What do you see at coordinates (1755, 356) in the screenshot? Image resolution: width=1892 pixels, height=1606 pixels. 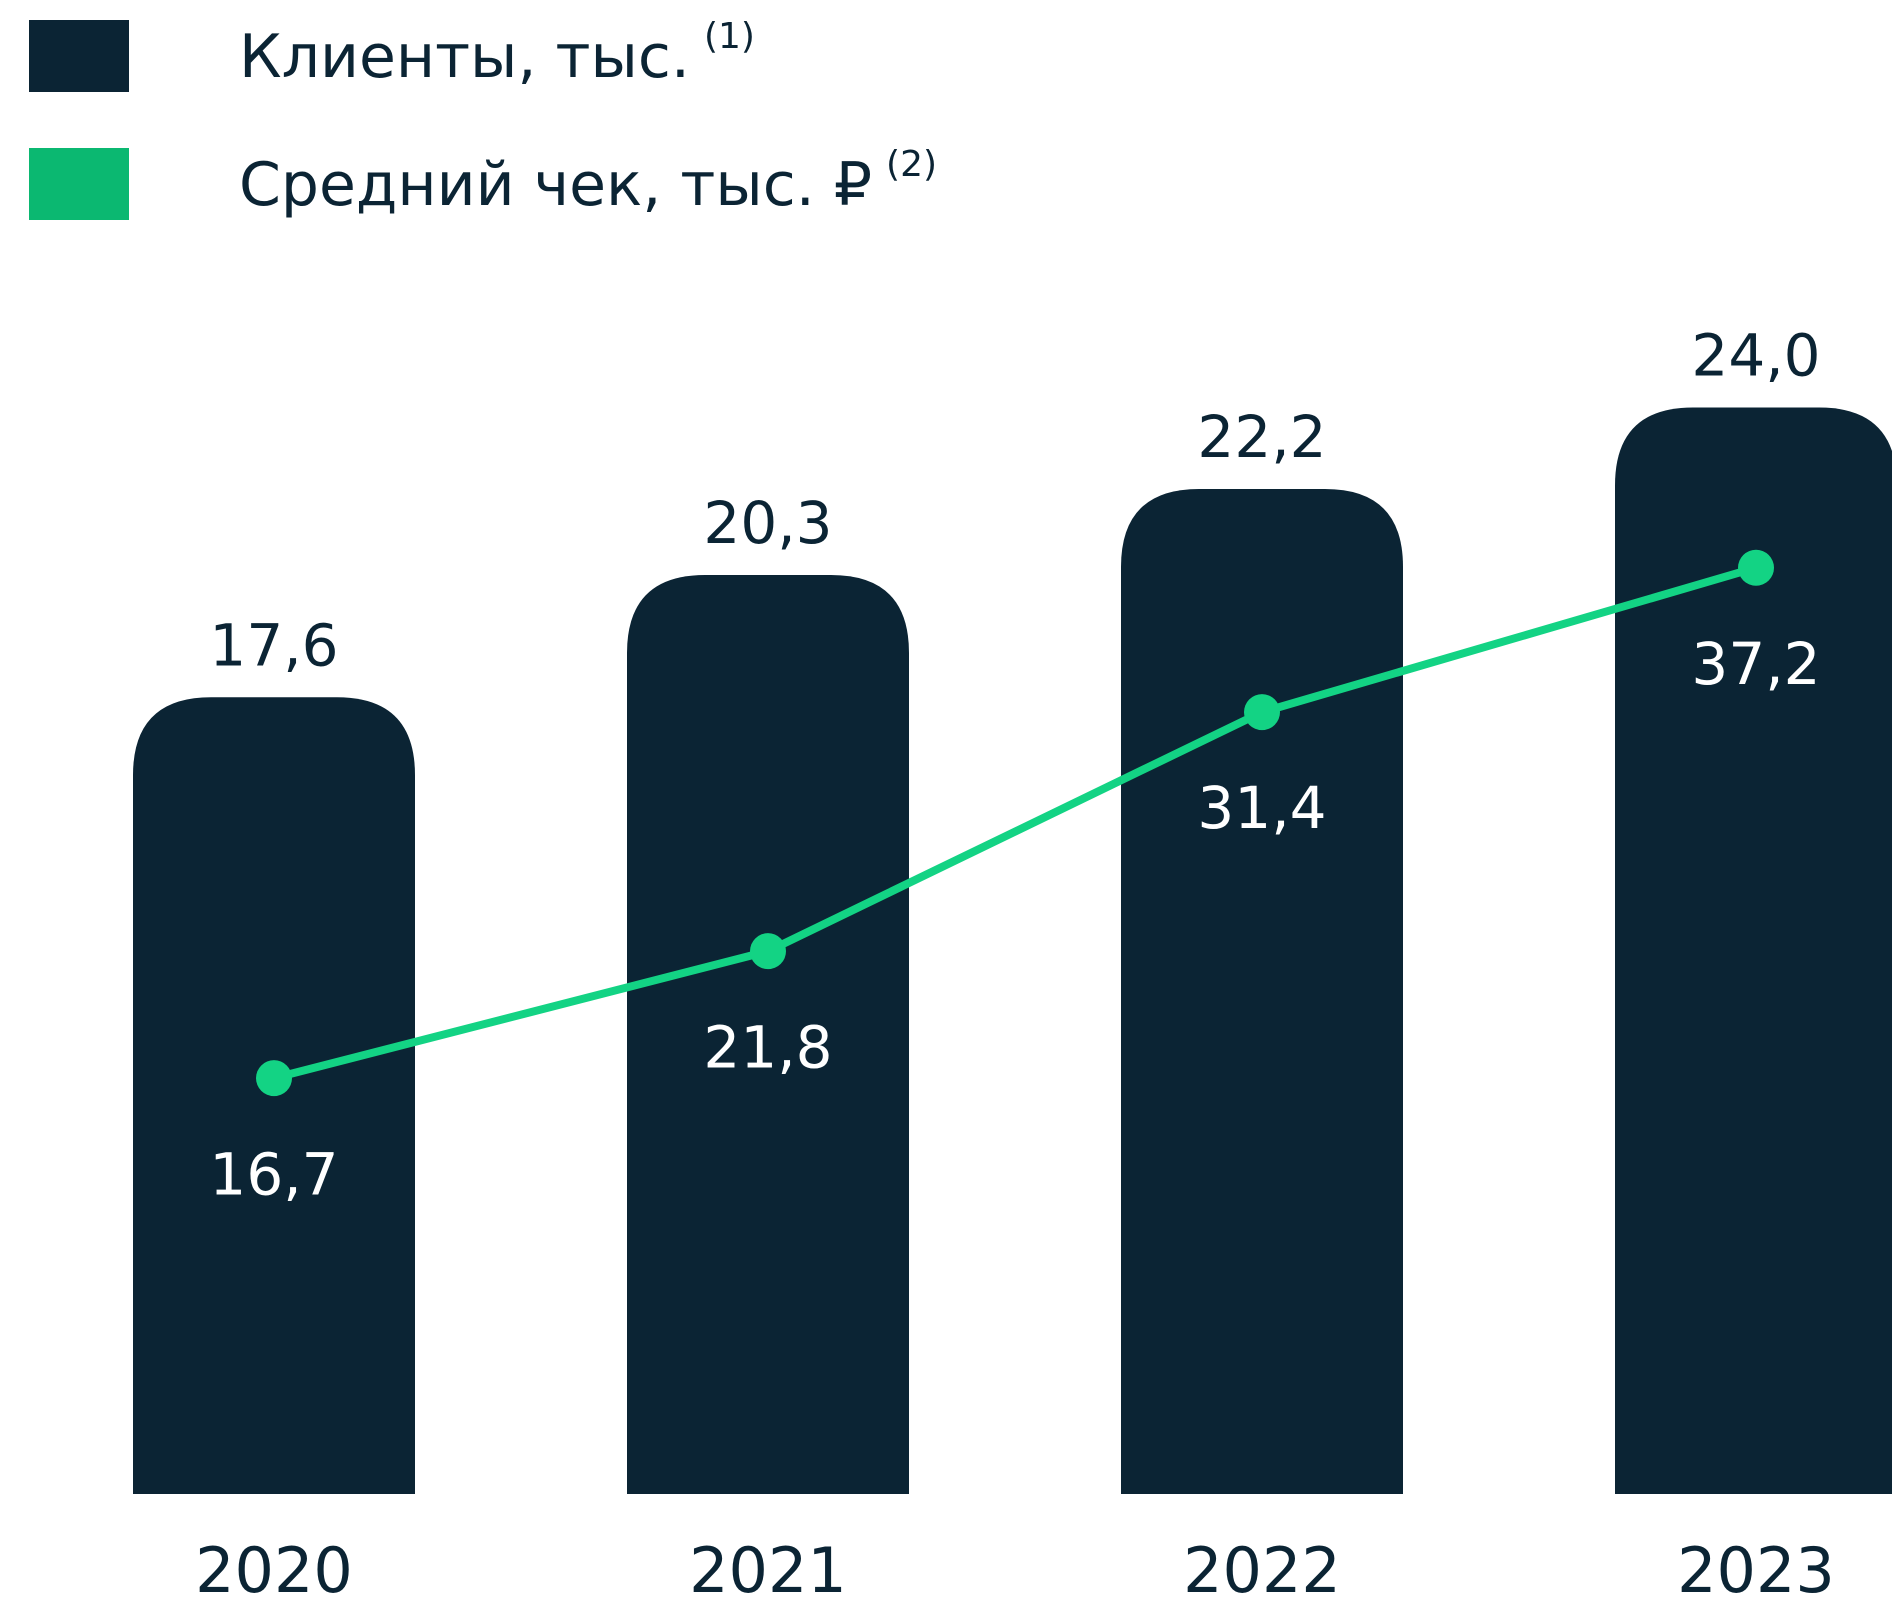 I see `bar-value-label: 24,0` at bounding box center [1755, 356].